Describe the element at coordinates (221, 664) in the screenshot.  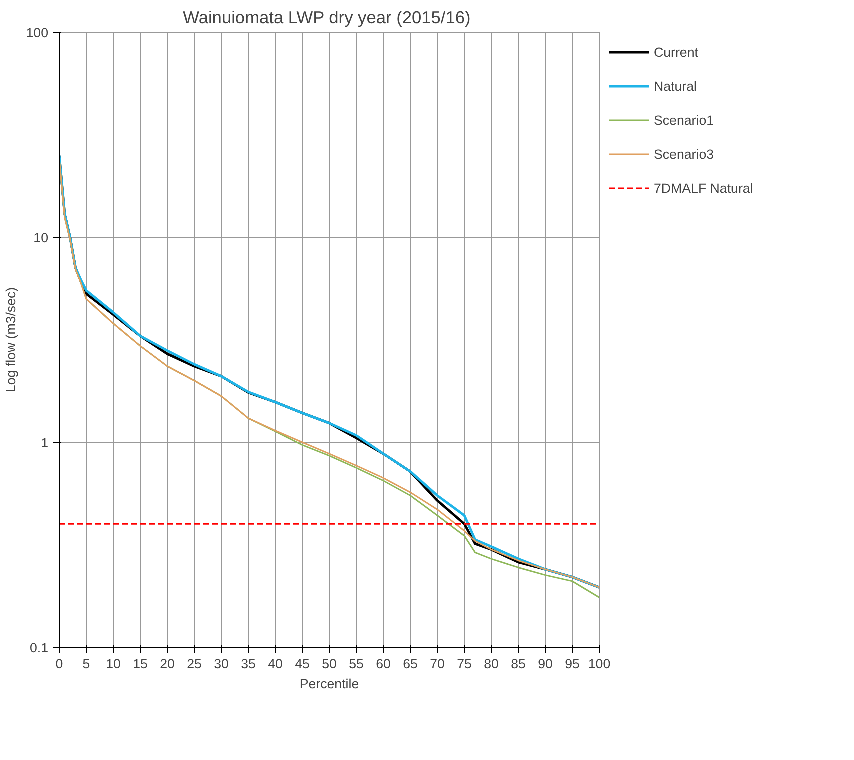
I see `x-tick-label: 30` at that location.